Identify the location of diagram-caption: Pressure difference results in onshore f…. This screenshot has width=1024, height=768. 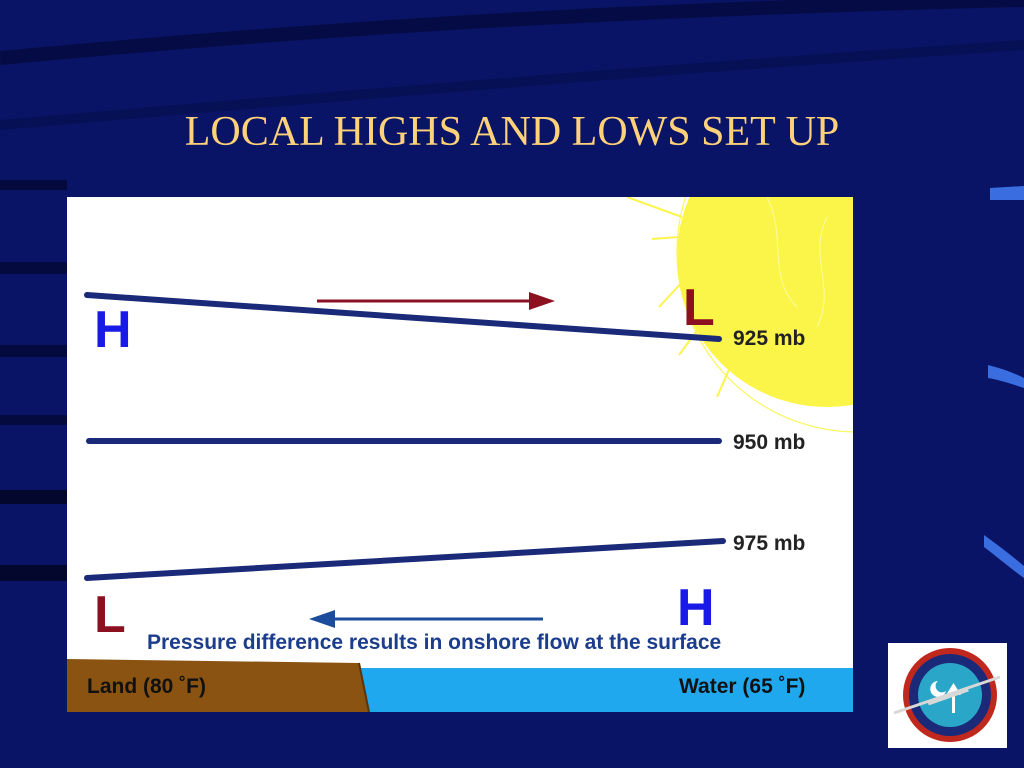
(434, 642).